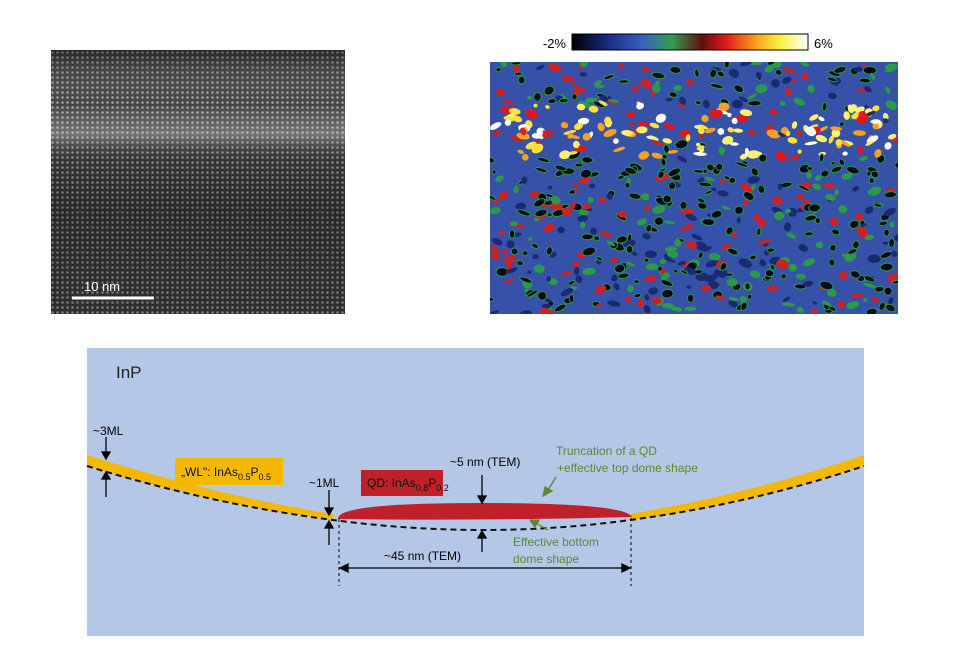  What do you see at coordinates (747, 487) in the screenshot?
I see `wetting-layer-right` at bounding box center [747, 487].